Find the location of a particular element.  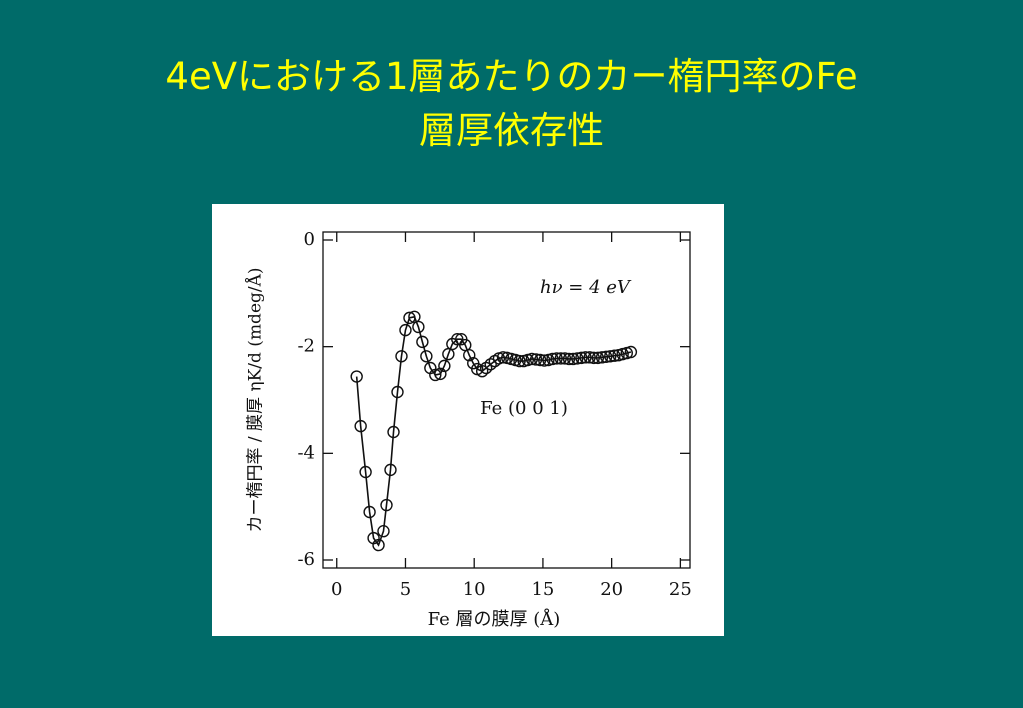

title-line: 層厚依存性 is located at coordinates (511, 130).